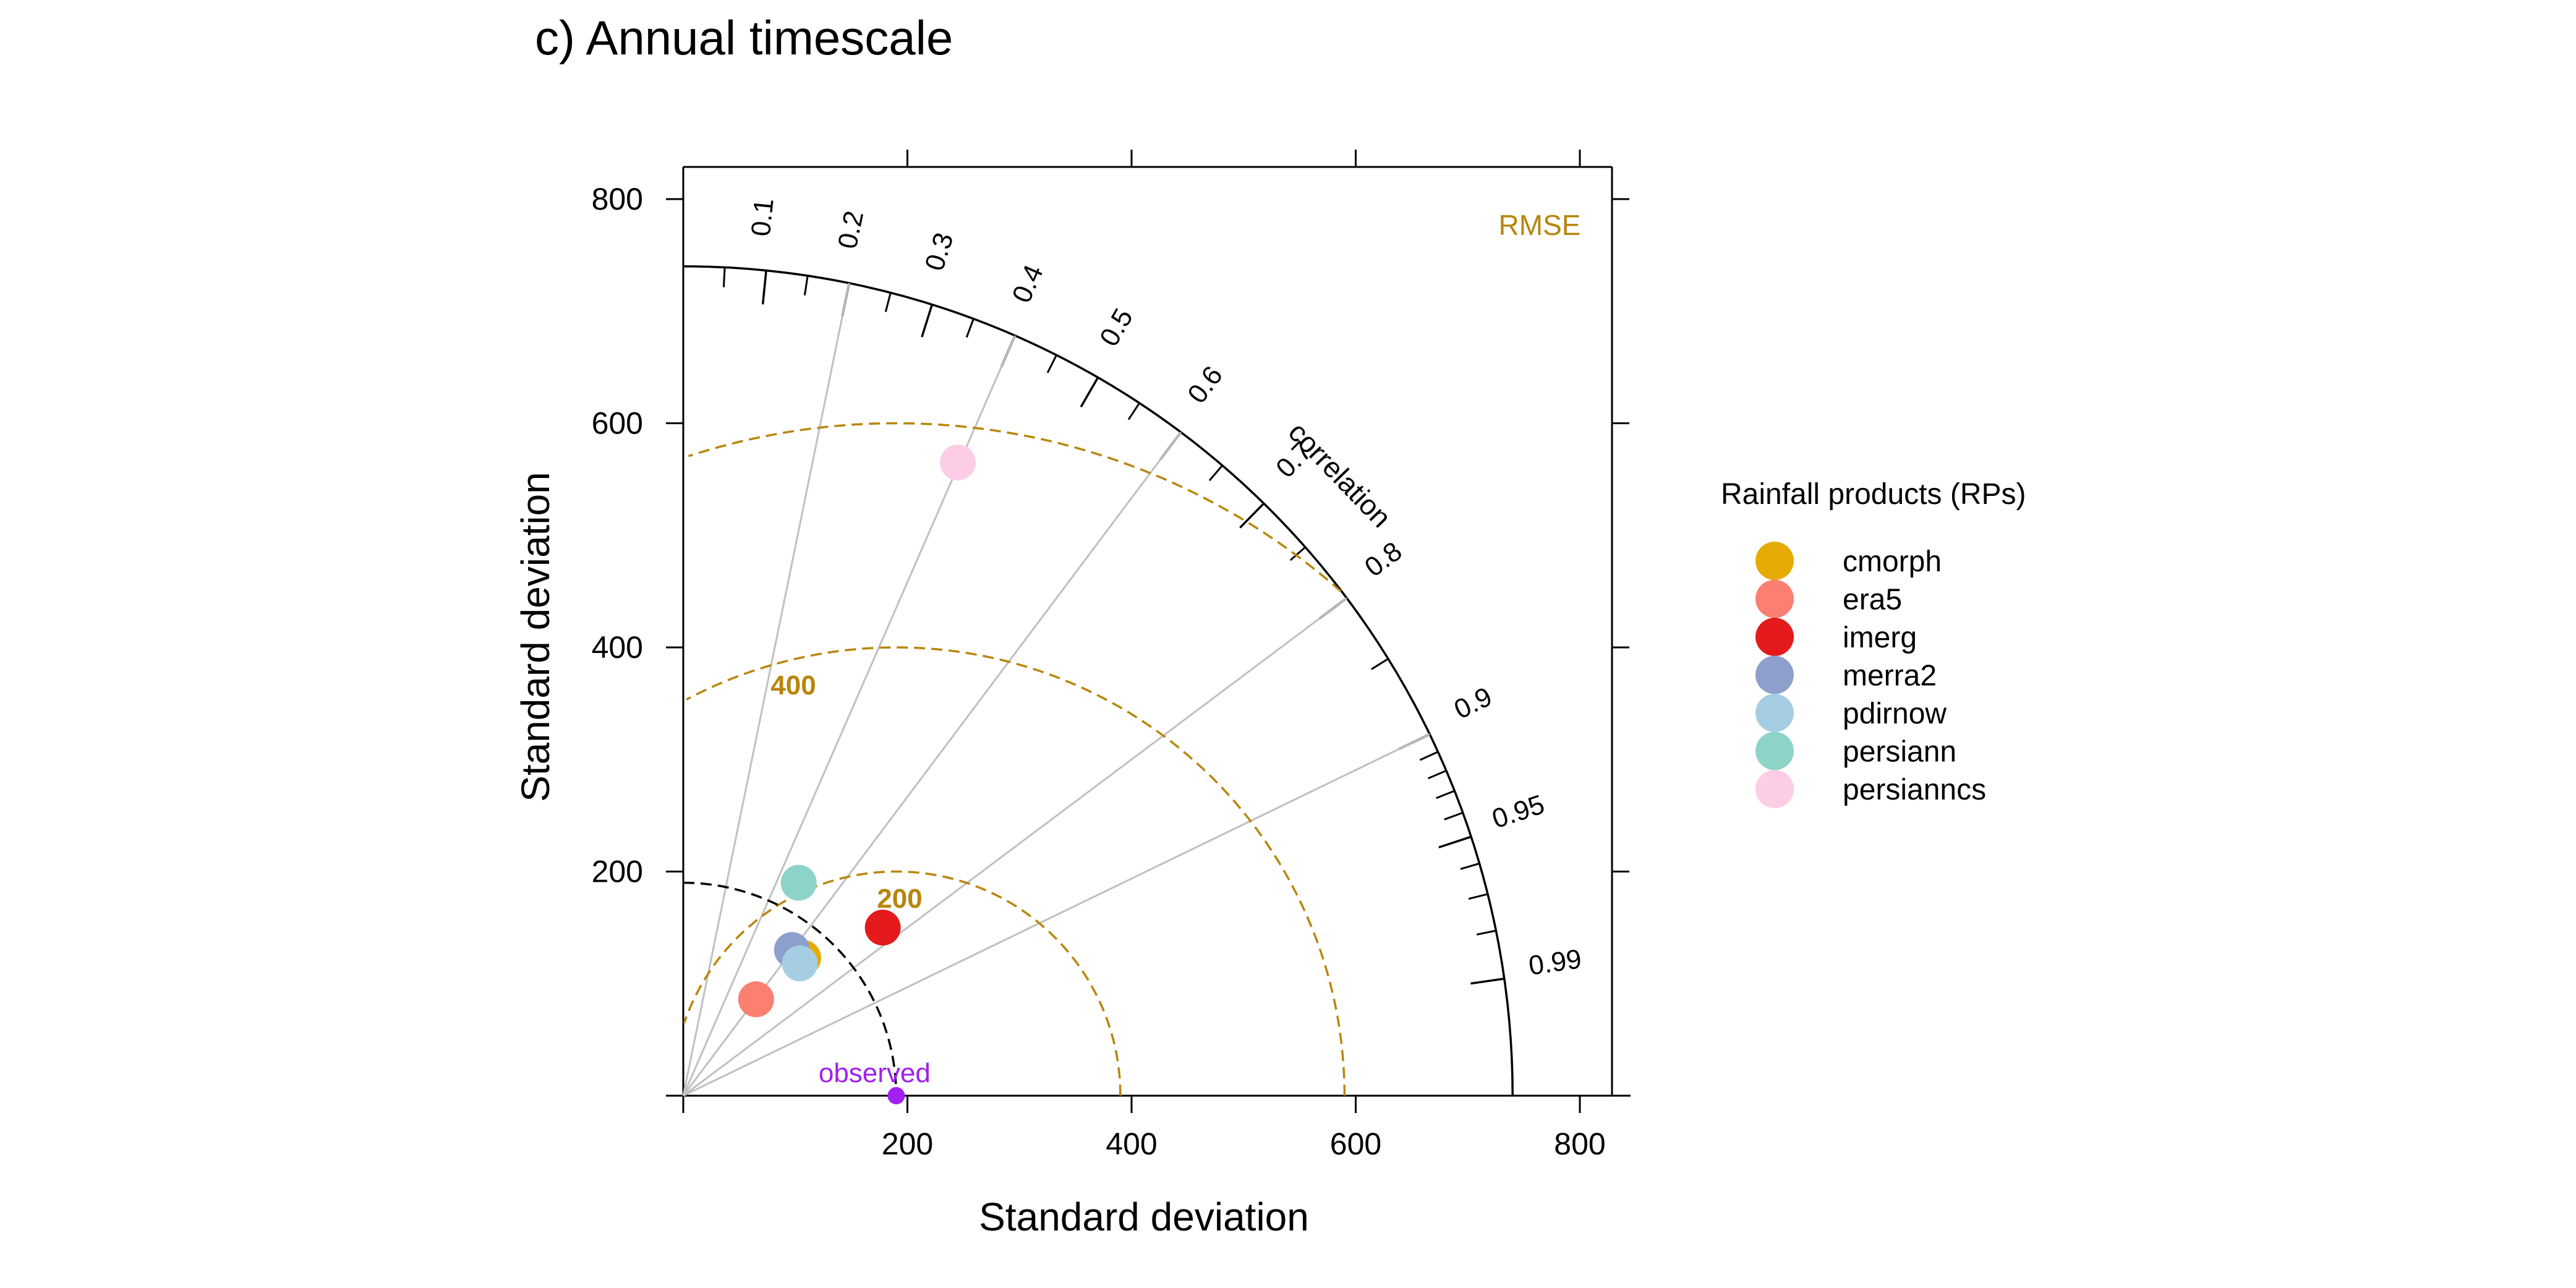  What do you see at coordinates (896, 1095) in the screenshot?
I see `observed-point` at bounding box center [896, 1095].